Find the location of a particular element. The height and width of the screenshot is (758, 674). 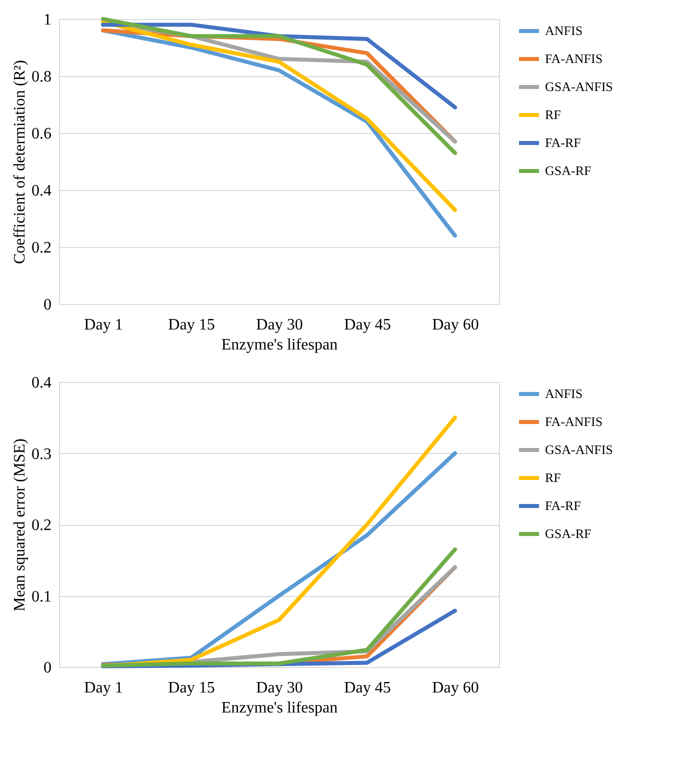

y-tick-label: 0.8 is located at coordinates (42, 77).